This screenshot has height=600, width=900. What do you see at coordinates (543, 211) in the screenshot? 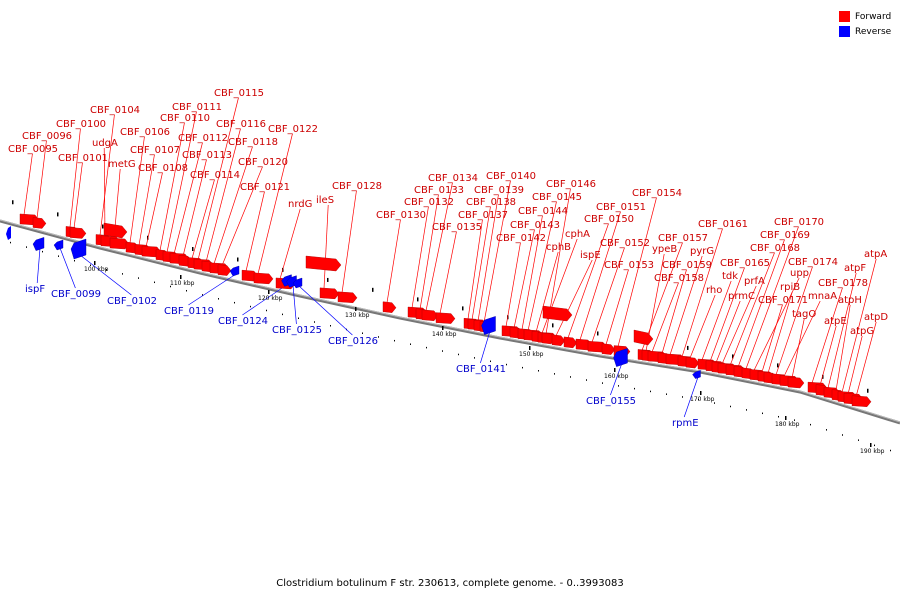
I see `gene-label-cbf-0144: CBF_0144` at bounding box center [543, 211].